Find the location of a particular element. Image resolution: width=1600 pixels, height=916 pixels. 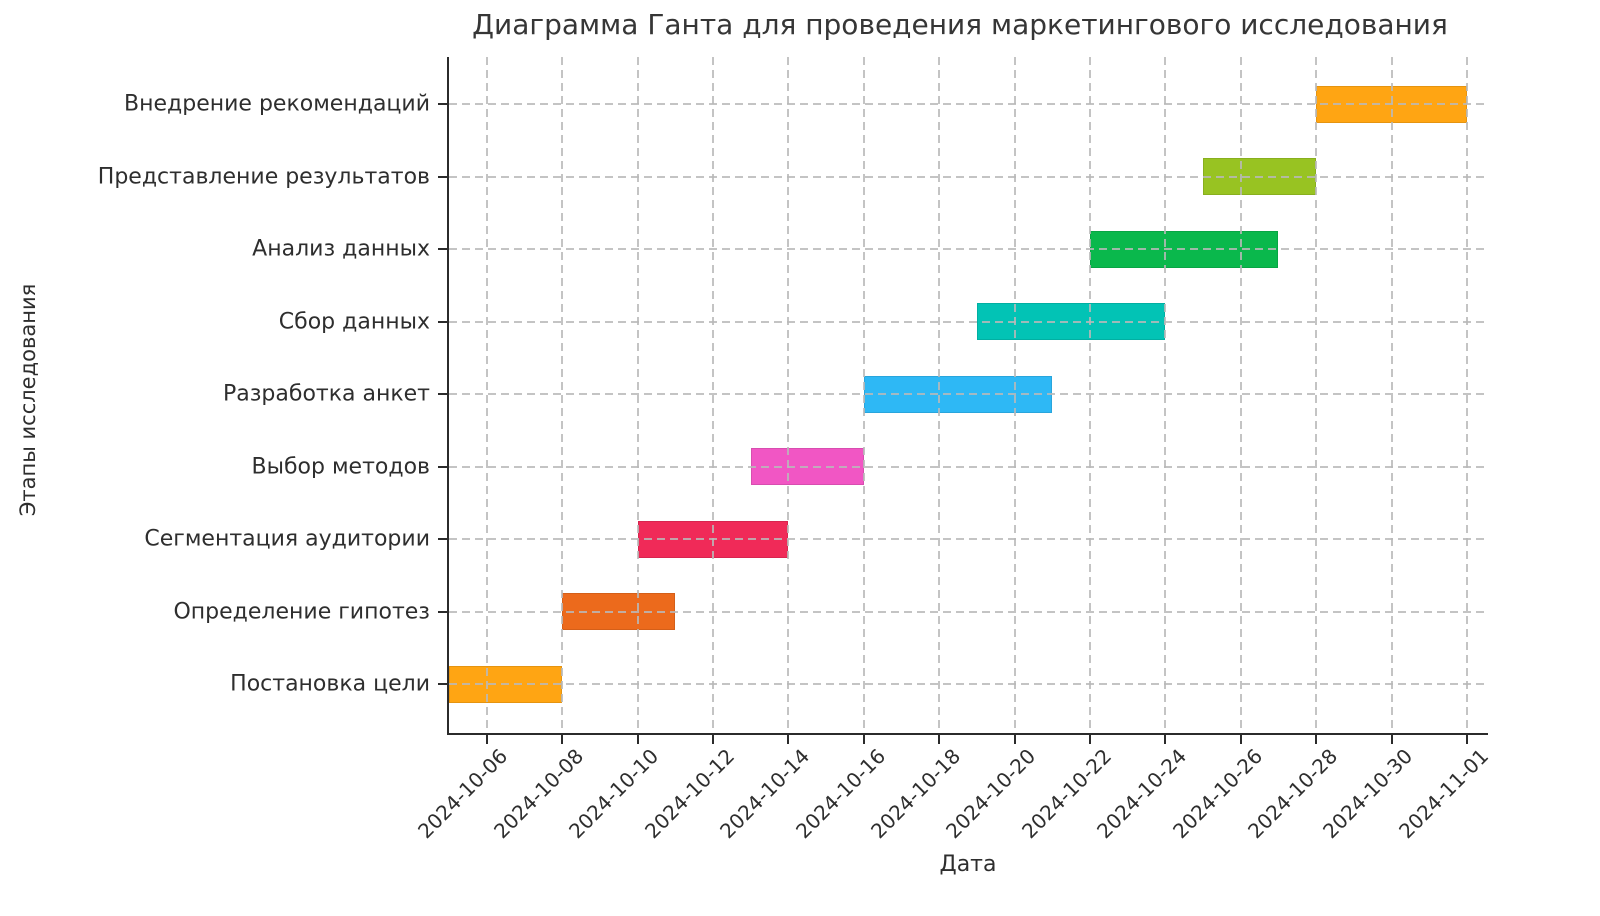

y-tick-label: Постановка цели is located at coordinates (330, 684).